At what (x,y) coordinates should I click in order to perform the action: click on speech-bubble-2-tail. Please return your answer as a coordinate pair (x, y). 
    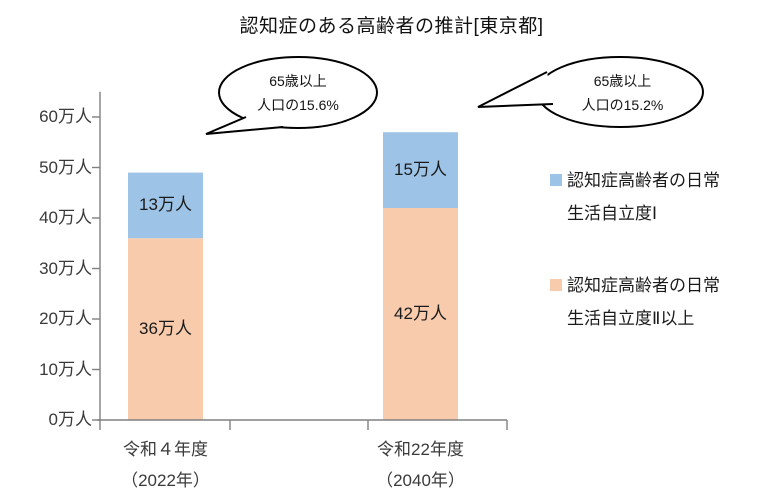
    Looking at the image, I should click on (515, 89).